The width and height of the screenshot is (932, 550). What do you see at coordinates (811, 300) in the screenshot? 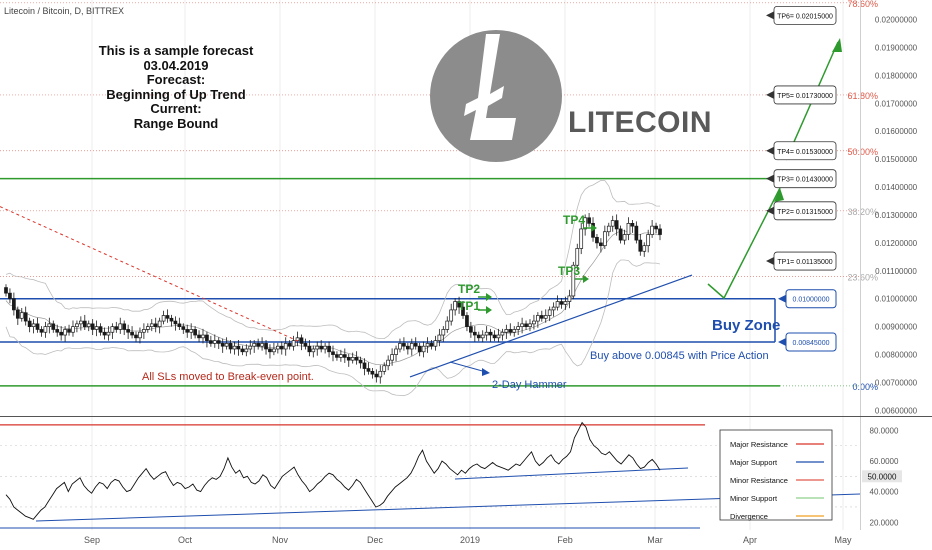
I see `zone-tag-label: 0.01000000` at bounding box center [811, 300].